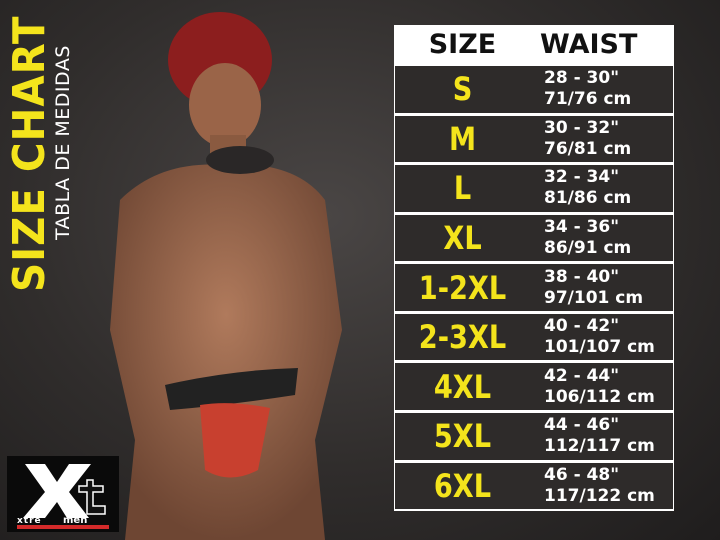 Image resolution: width=720 pixels, height=540 pixels. What do you see at coordinates (534, 436) in the screenshot?
I see `table-row: 5XL 44 - 46" 112/117 cm` at bounding box center [534, 436].